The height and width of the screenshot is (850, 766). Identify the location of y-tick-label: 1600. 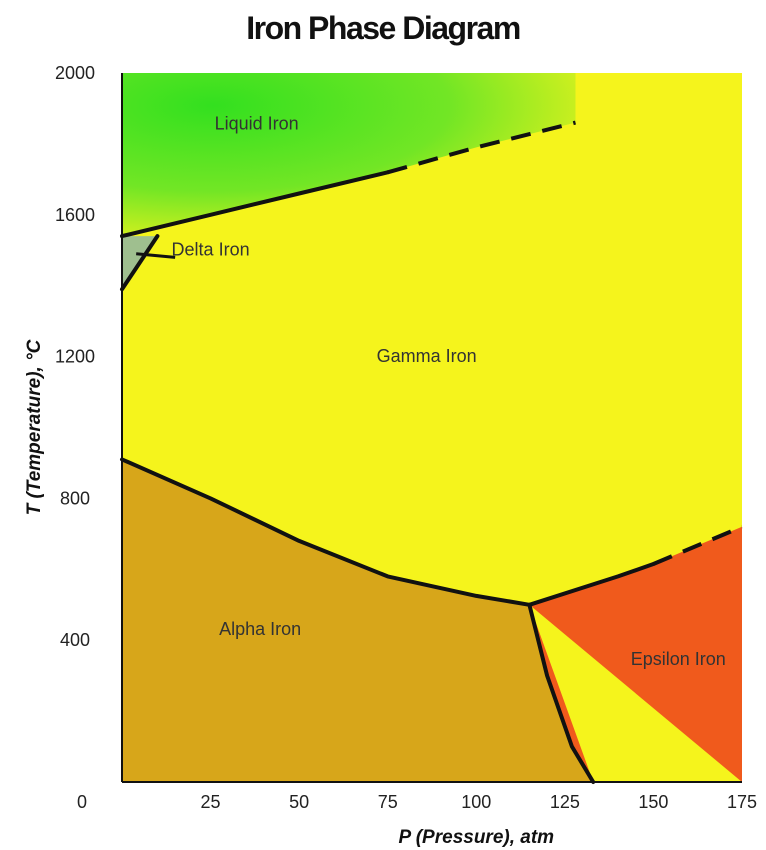
(75, 215).